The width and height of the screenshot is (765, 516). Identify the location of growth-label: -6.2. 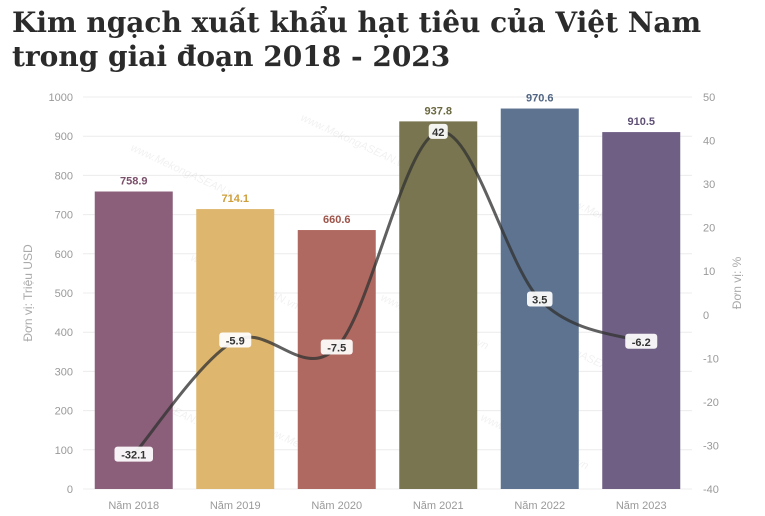
(641, 343).